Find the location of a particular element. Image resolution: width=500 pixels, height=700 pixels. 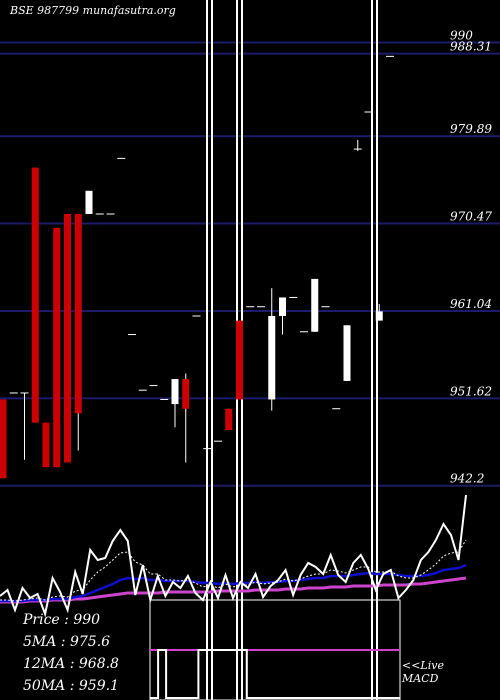

price-stat: Price : 990 is located at coordinates (62, 620).